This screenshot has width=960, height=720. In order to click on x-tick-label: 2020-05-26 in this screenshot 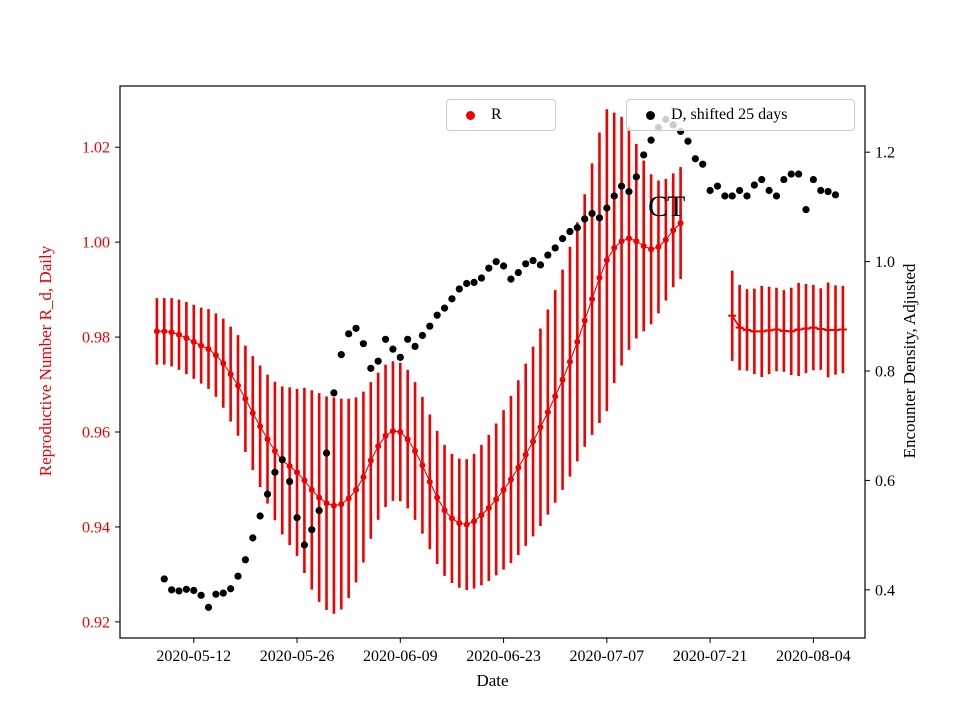, I will do `click(297, 656)`.